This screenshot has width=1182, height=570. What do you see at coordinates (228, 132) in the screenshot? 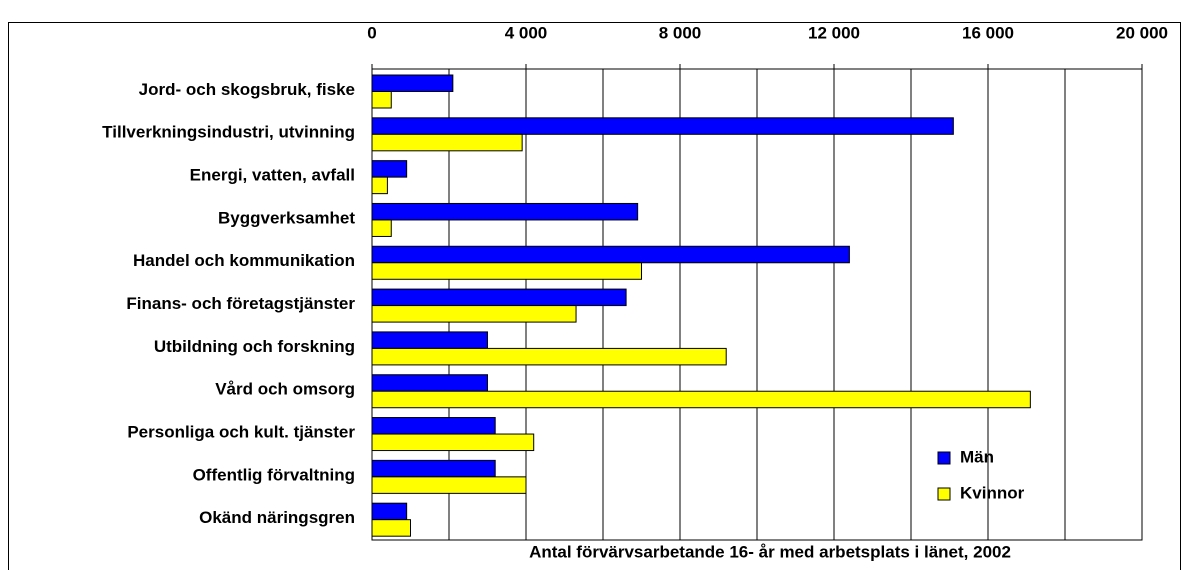
I see `y-tick-label: Tillverkningsindustri, utvinning` at bounding box center [228, 132].